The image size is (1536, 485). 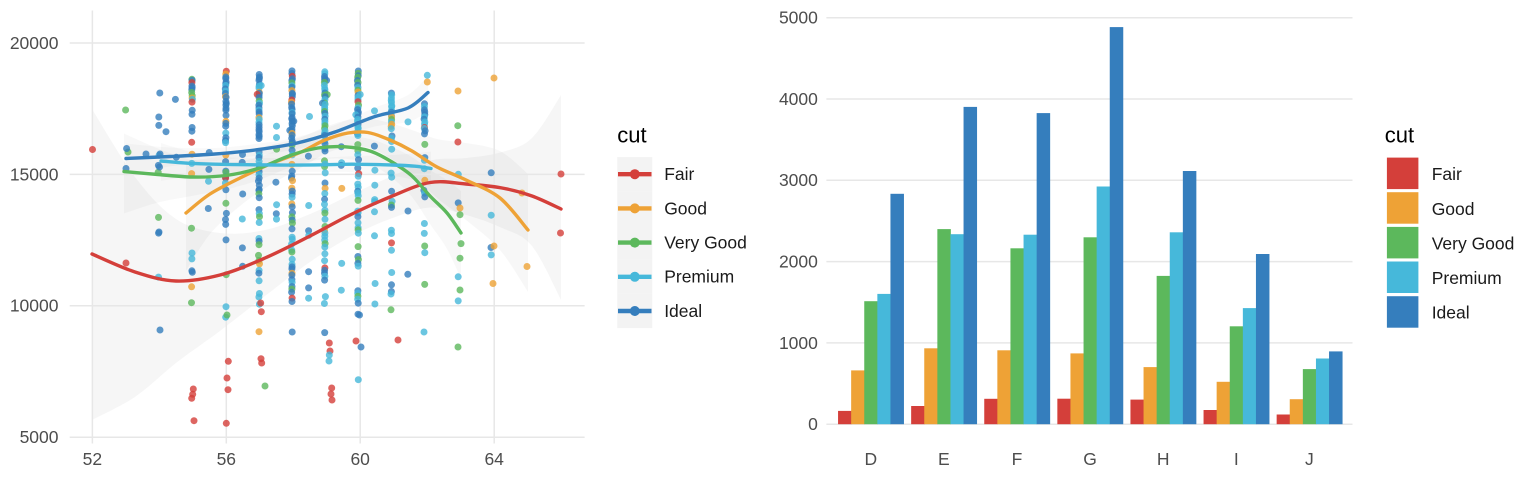 I want to click on svg-text: 3000, so click(x=798, y=180).